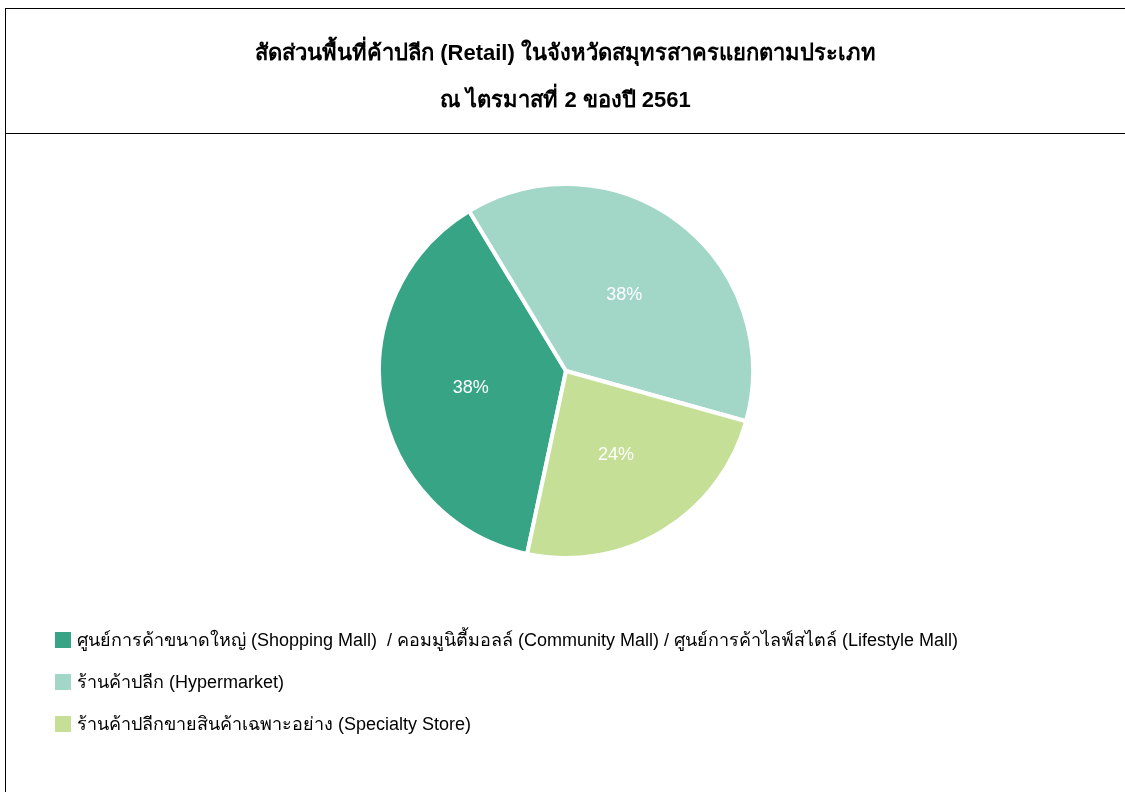  I want to click on legend-label: ร้านค้าปลีกขายสินค้าเฉพาะอย่าง (Specialty Store), so click(274, 724).